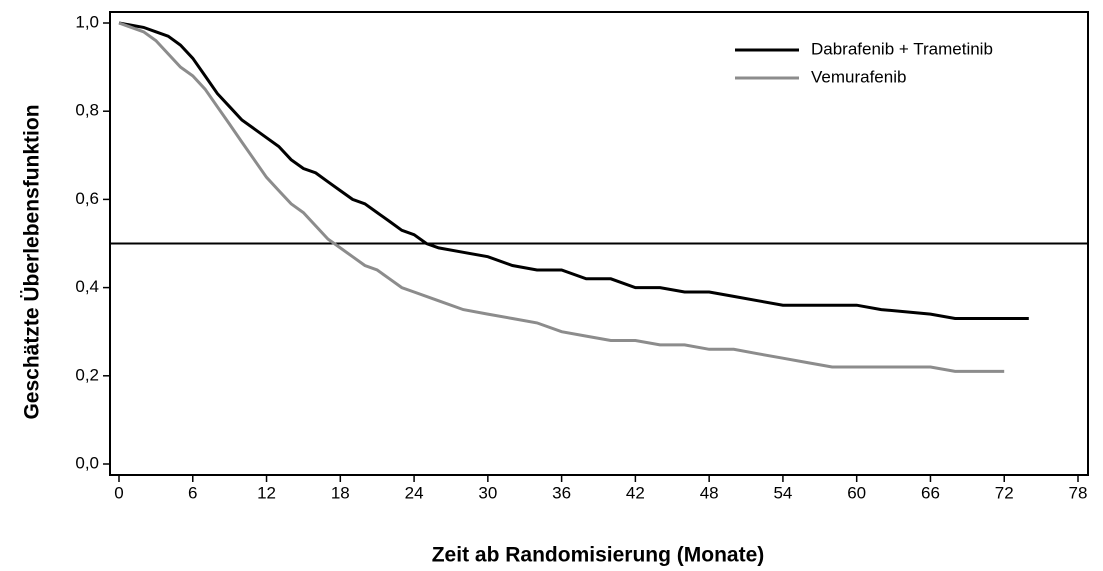 The image size is (1103, 571). What do you see at coordinates (902, 48) in the screenshot?
I see `legend-label: Dabrafenib + Trametinib` at bounding box center [902, 48].